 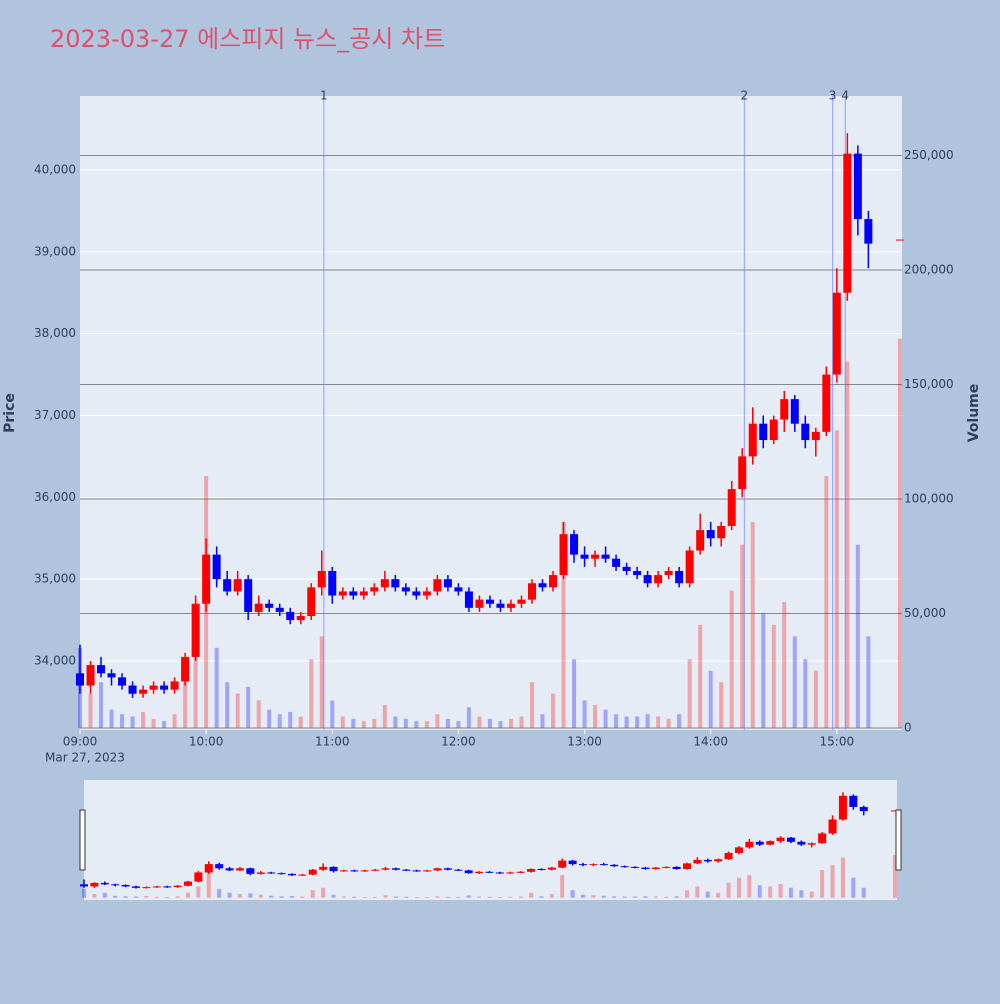 I want to click on x-tick-label: 13:00, so click(x=584, y=742).